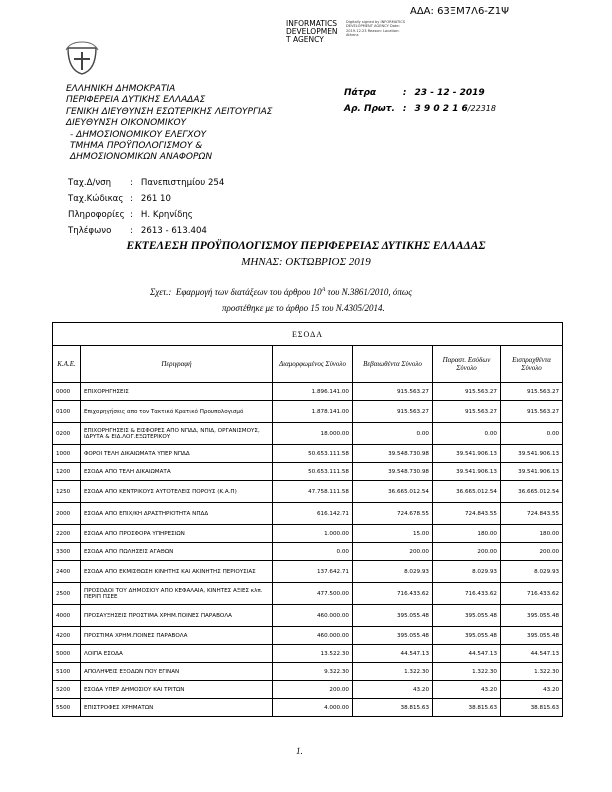 This screenshot has width=612, height=792. What do you see at coordinates (360, 93) in the screenshot?
I see `label: Πάτρα` at bounding box center [360, 93].